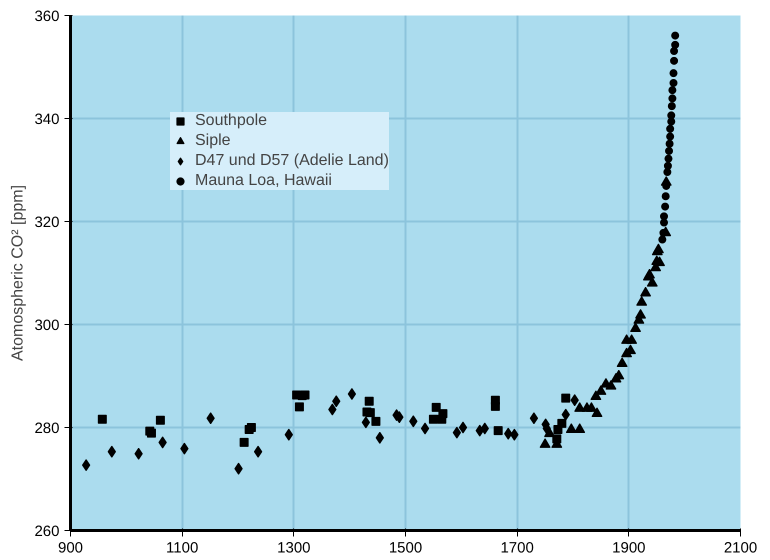 The height and width of the screenshot is (560, 770). I want to click on x-tick-label: 2100, so click(741, 548).